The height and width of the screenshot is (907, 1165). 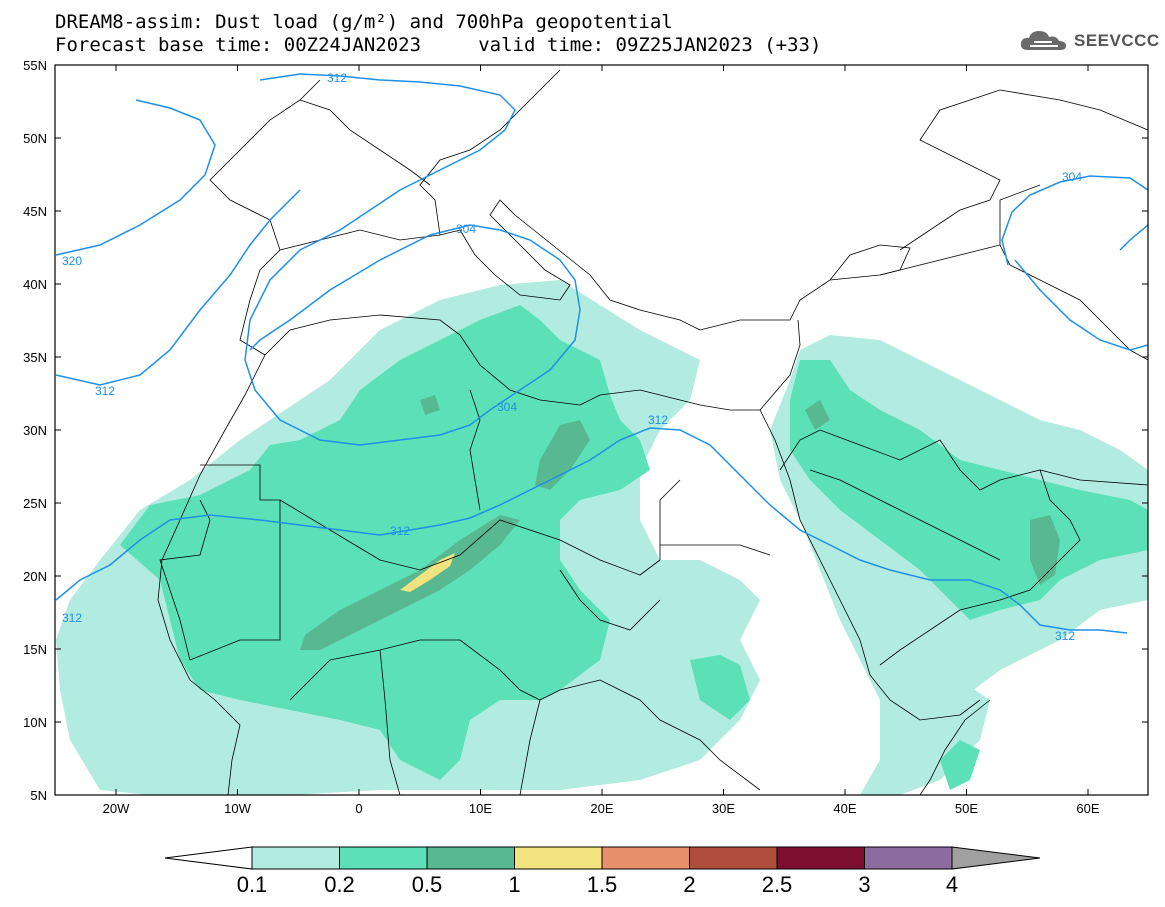 What do you see at coordinates (689, 884) in the screenshot?
I see `colorbar-tick-label: 2` at bounding box center [689, 884].